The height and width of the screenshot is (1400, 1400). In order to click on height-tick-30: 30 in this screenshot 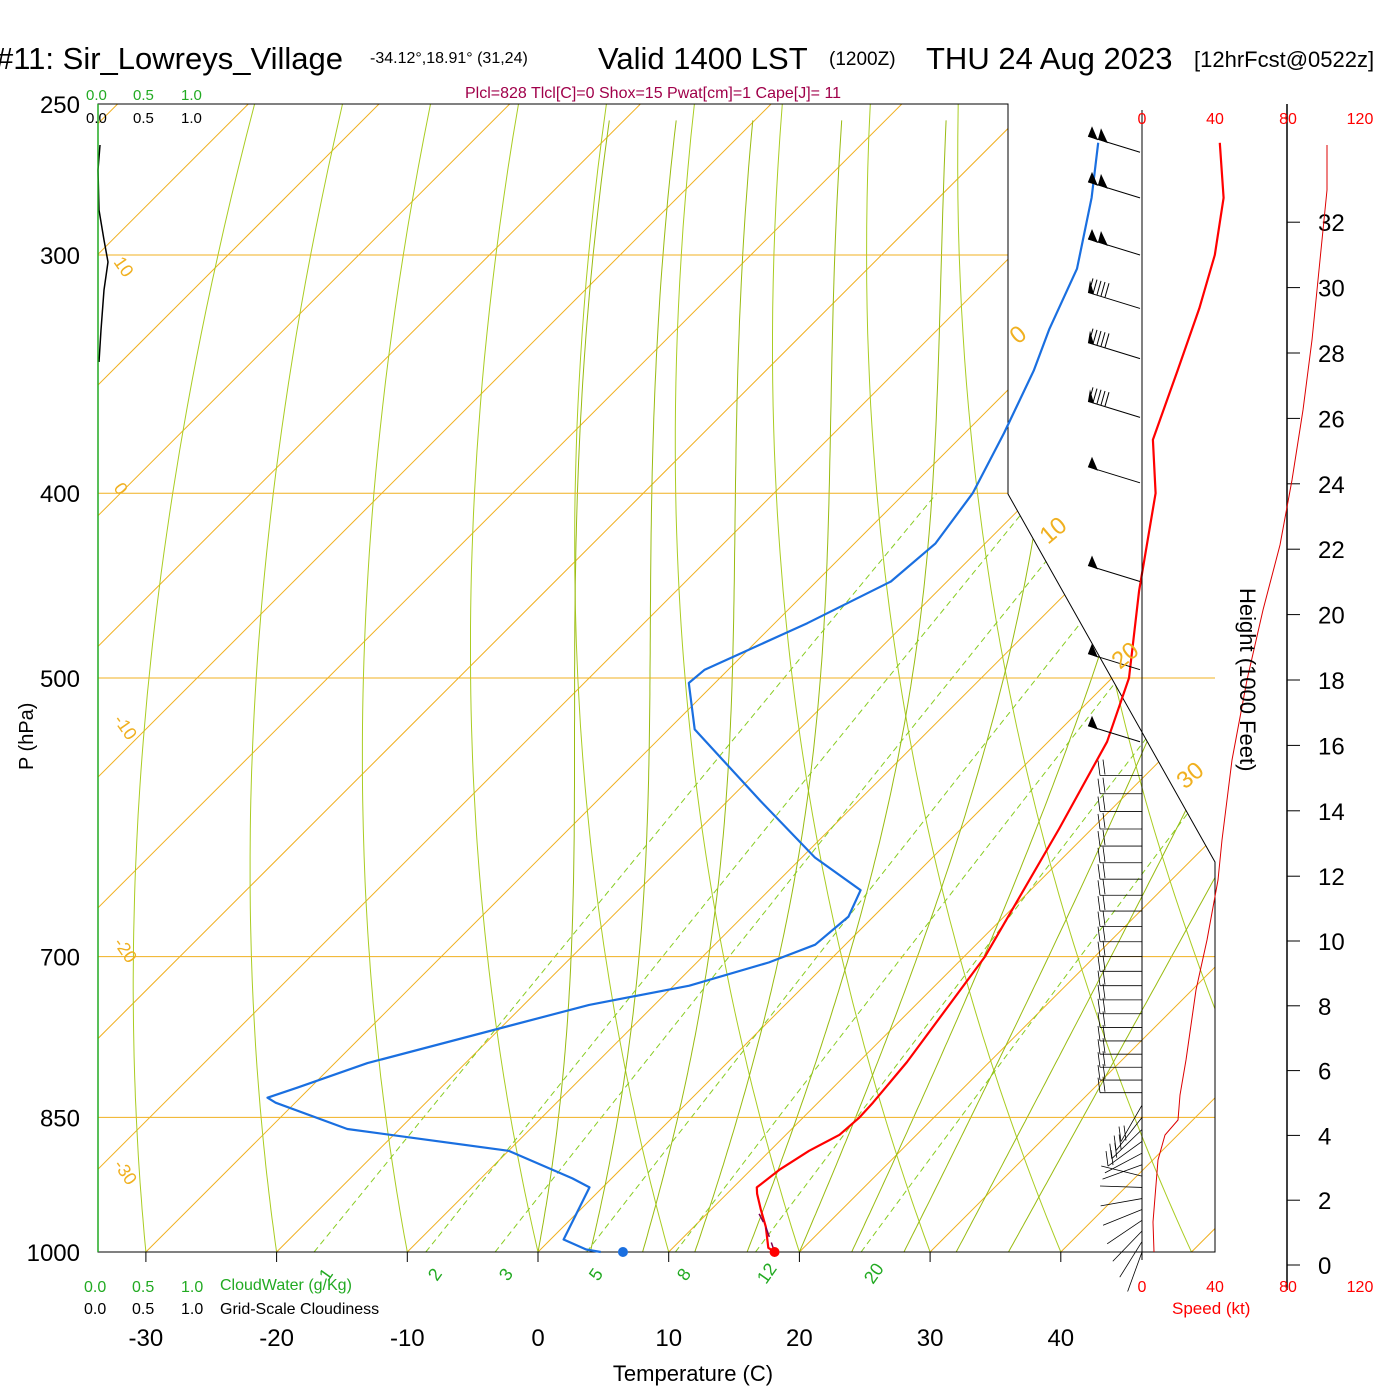, I will do `click(1331, 289)`.